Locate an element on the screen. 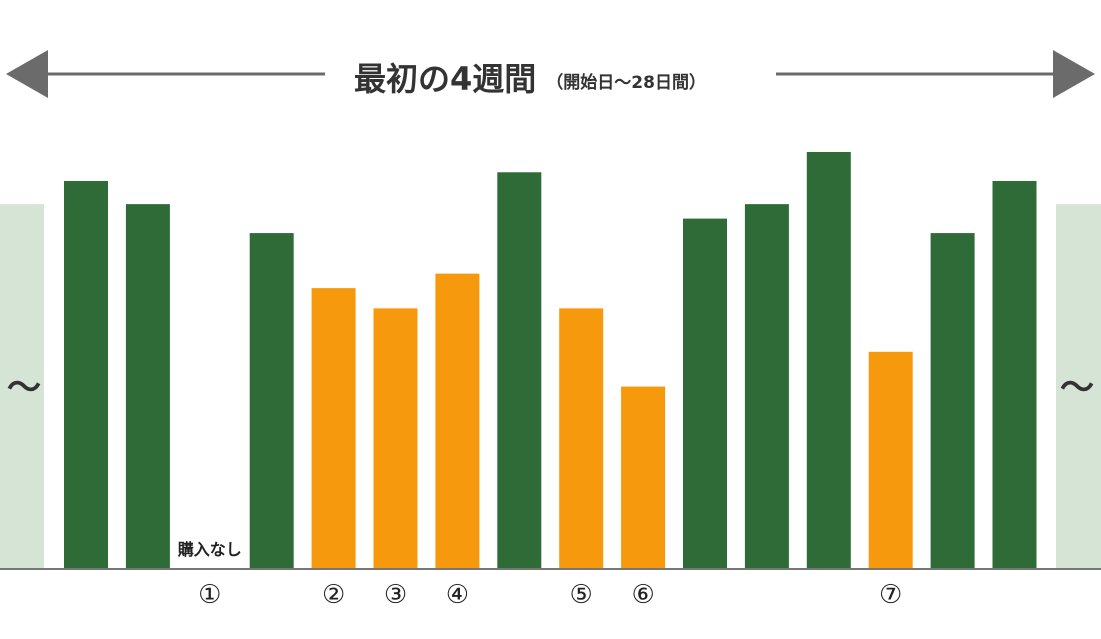 This screenshot has height=639, width=1101. period-arrows is located at coordinates (550, 74).